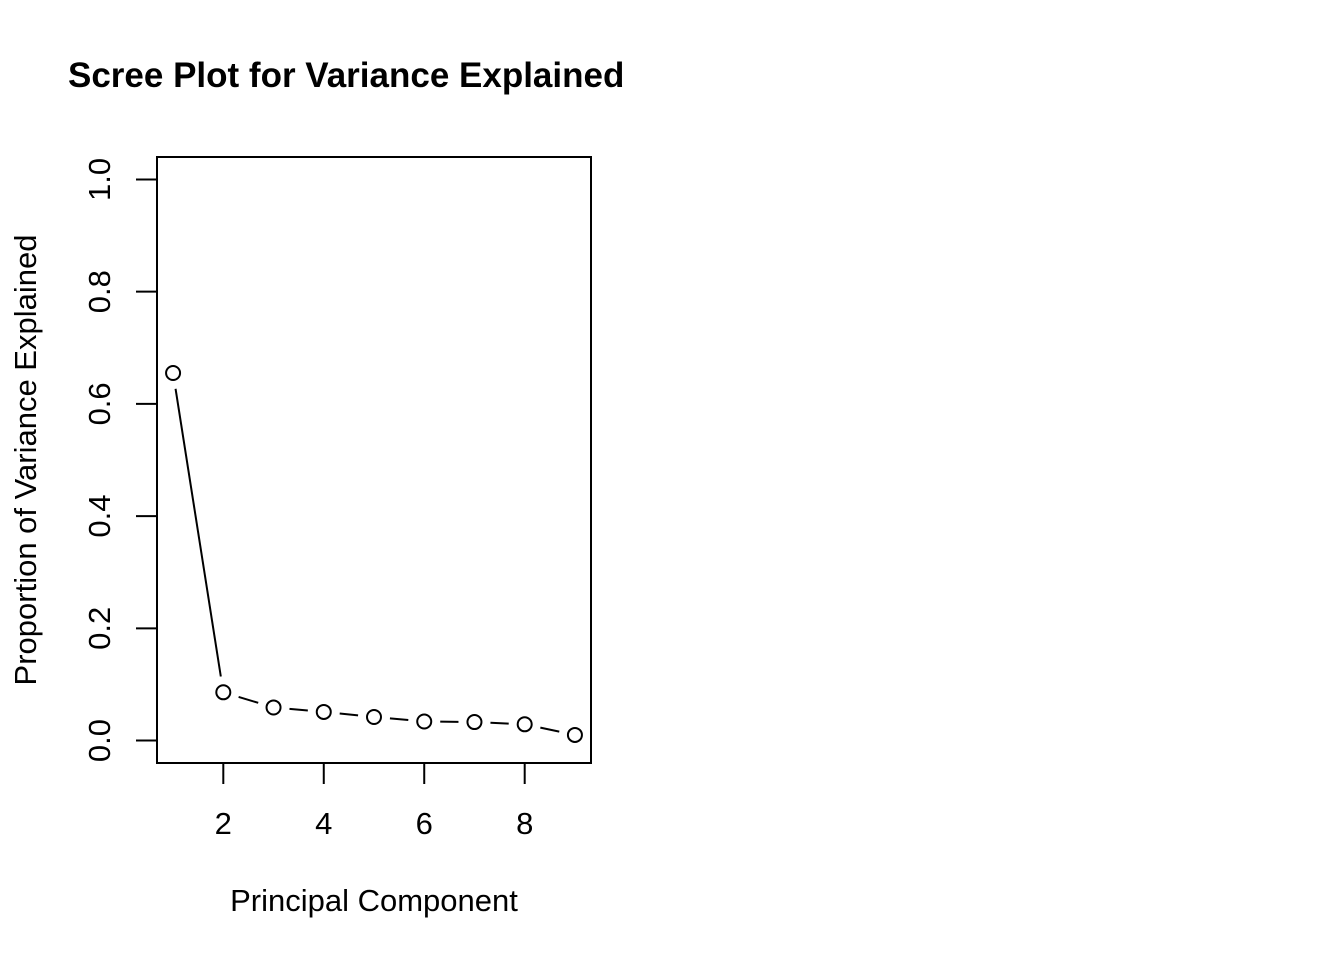  I want to click on x-tick-label: 2, so click(223, 823).